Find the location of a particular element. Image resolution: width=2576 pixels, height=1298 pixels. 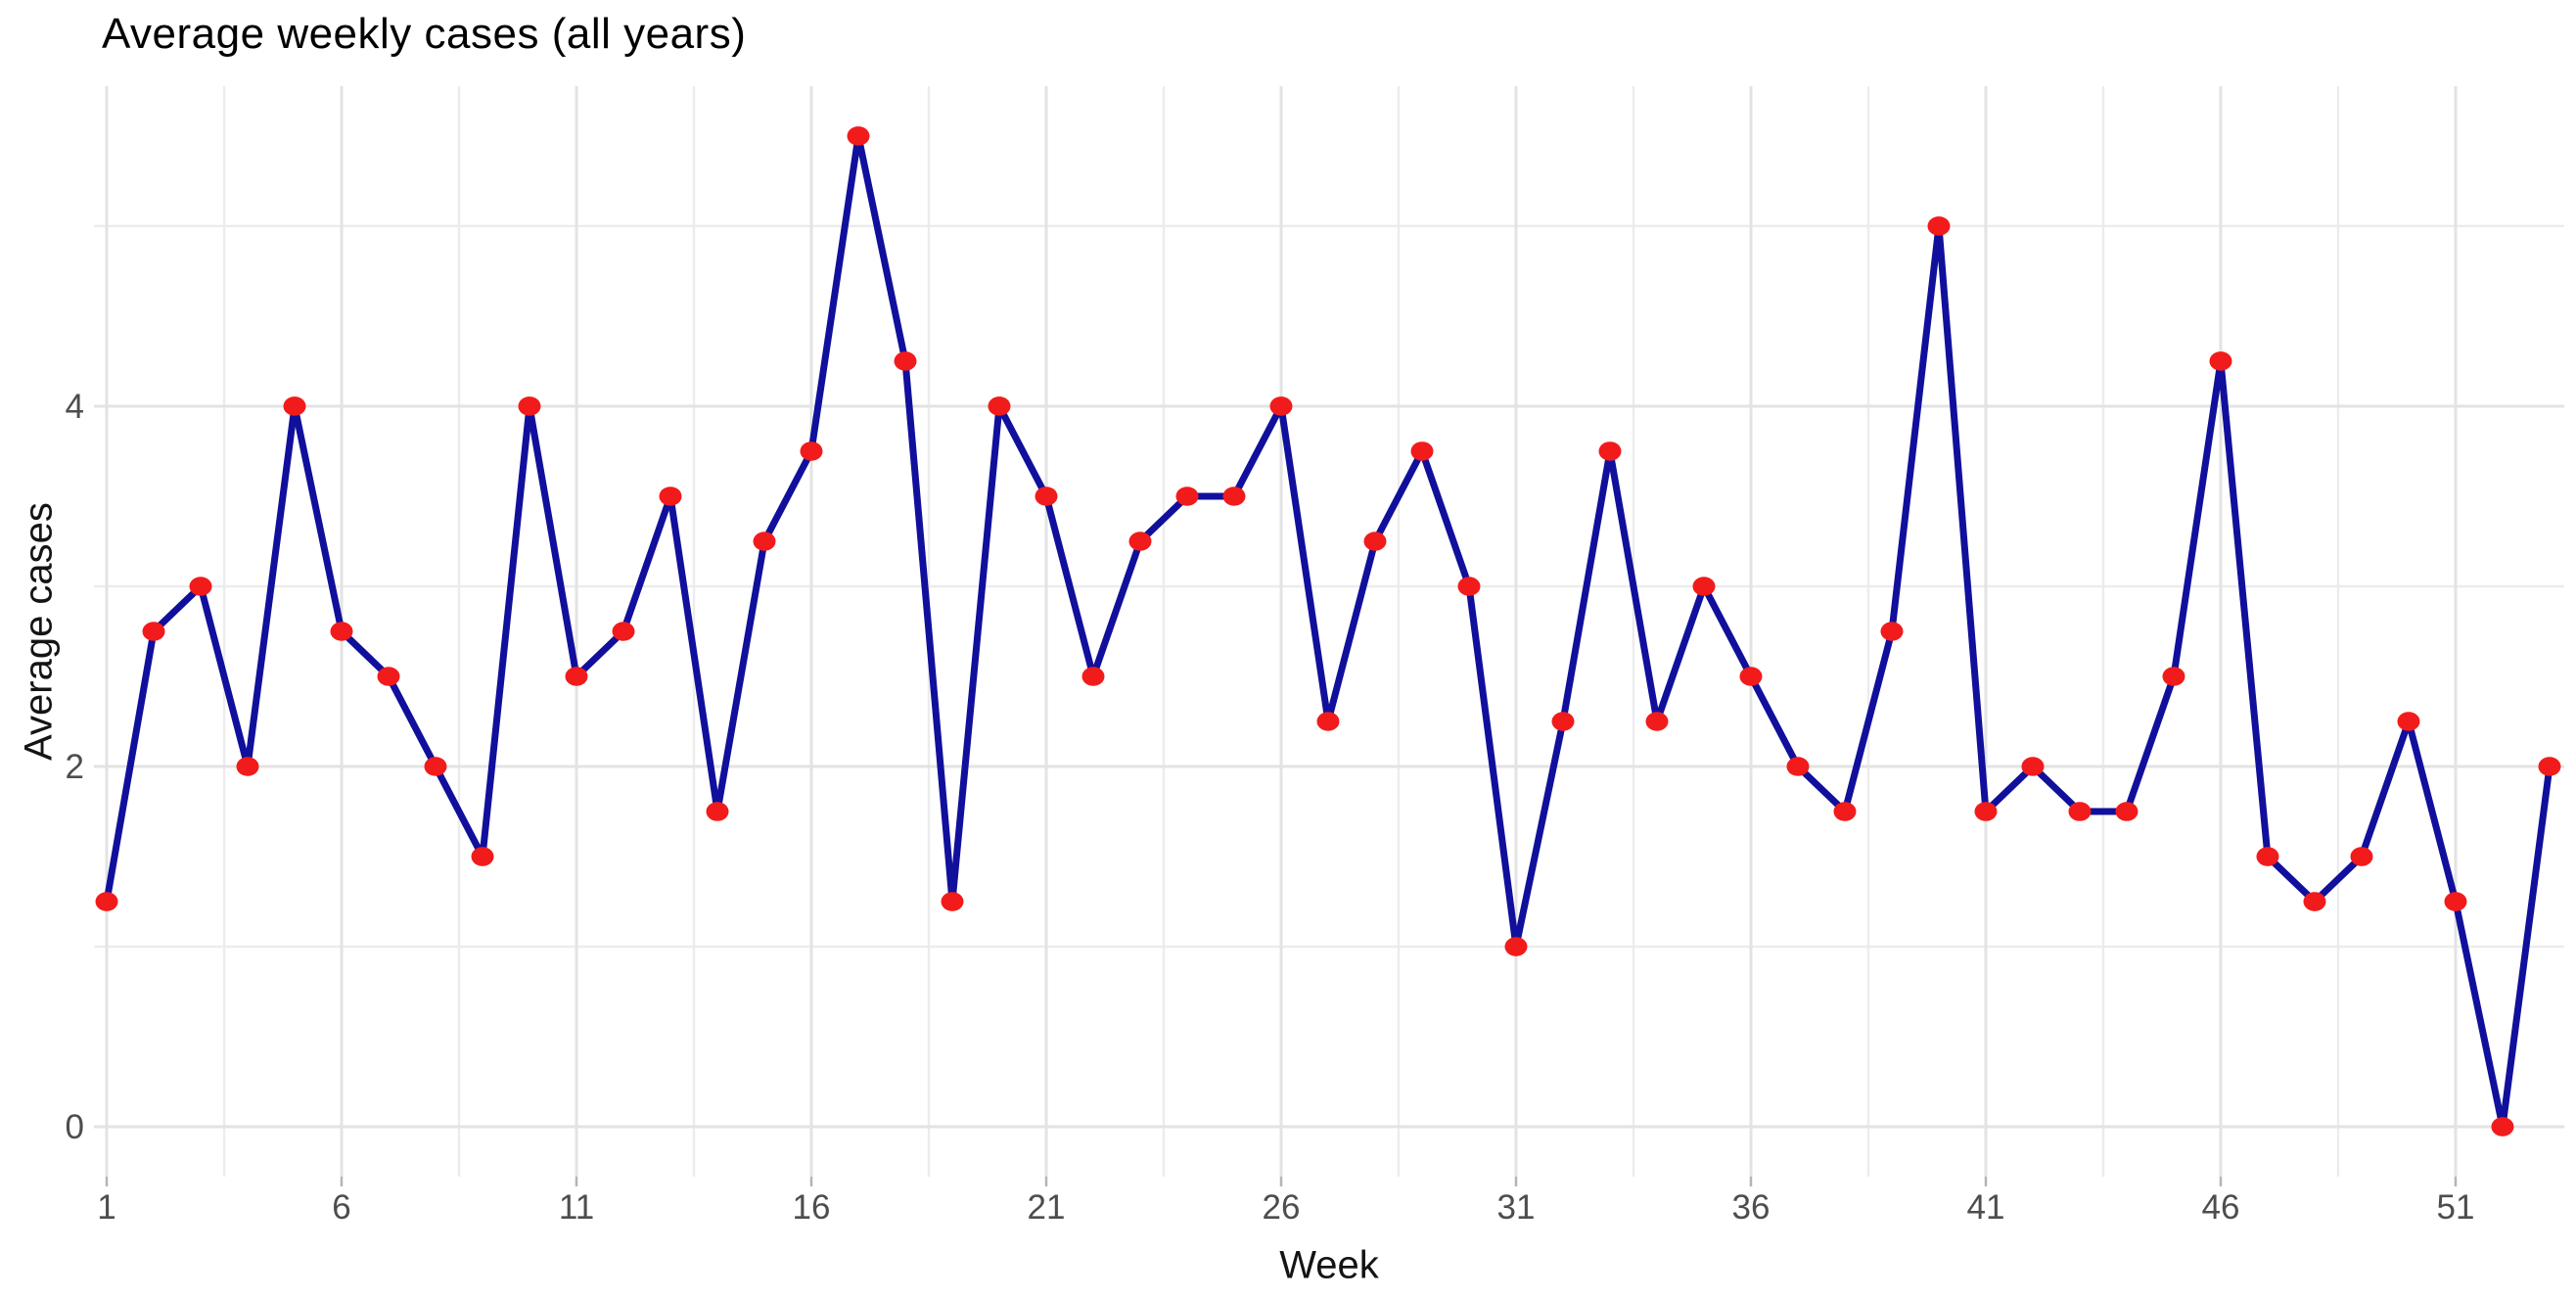

x-tick-label: 46 is located at coordinates (2221, 1207).